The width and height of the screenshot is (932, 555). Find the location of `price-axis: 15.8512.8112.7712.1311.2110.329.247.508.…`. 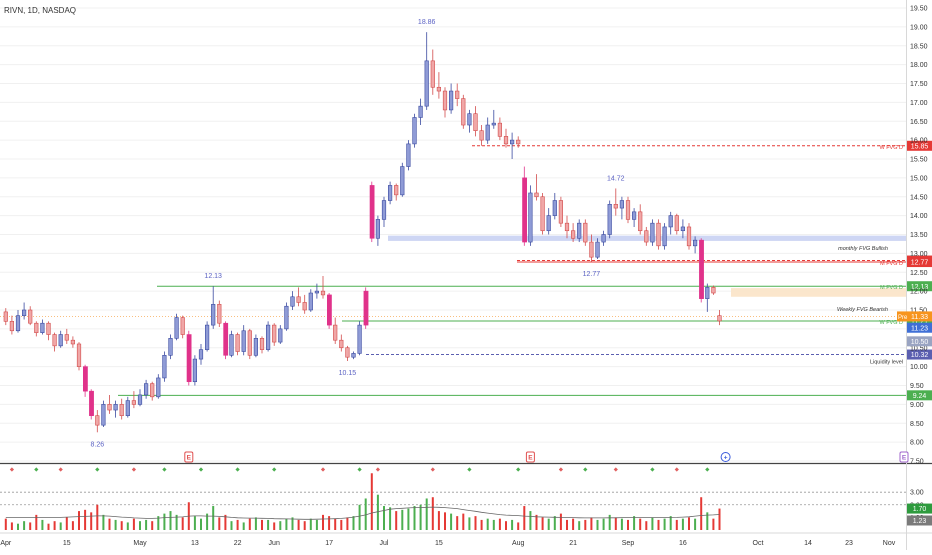

price-axis: 15.8512.8112.7712.1311.2110.329.247.508.… is located at coordinates (914, 236).